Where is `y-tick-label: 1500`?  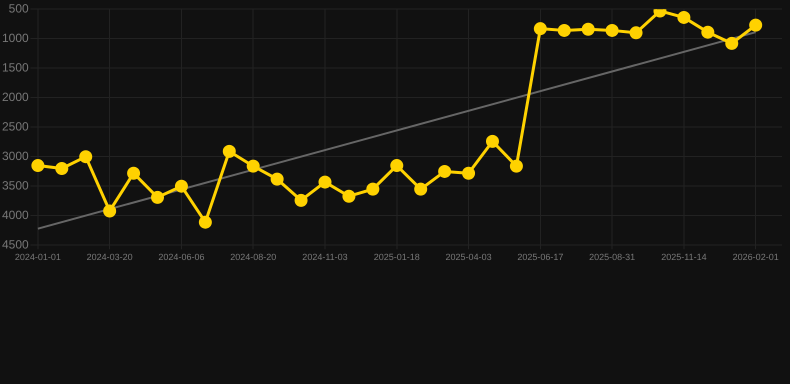
y-tick-label: 1500 is located at coordinates (16, 67).